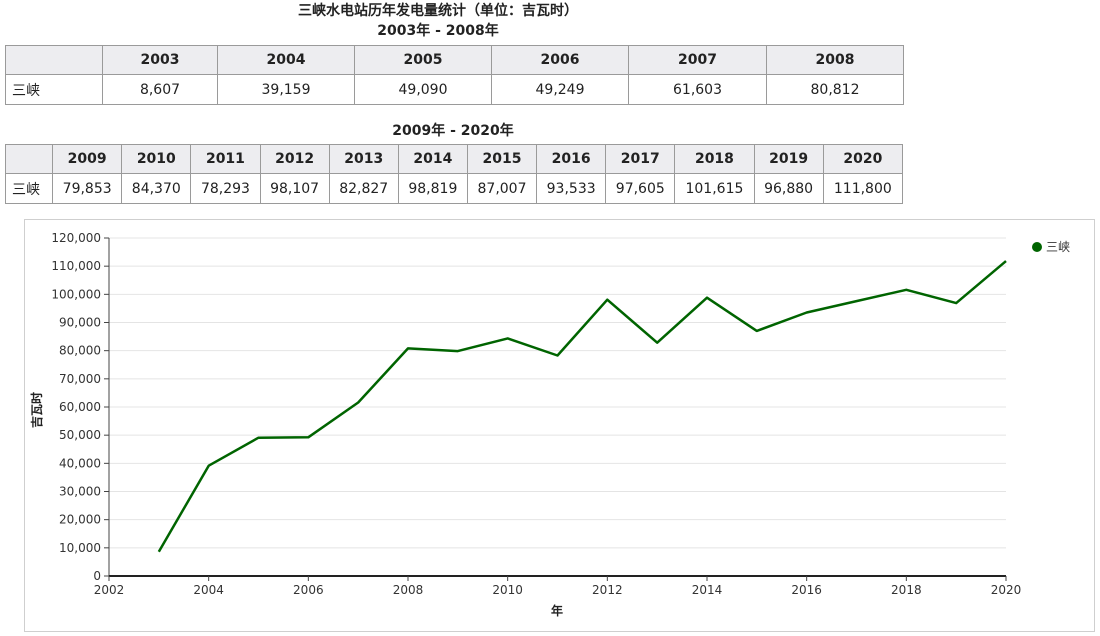  I want to click on y-tick-label: 70,000, so click(80, 379).